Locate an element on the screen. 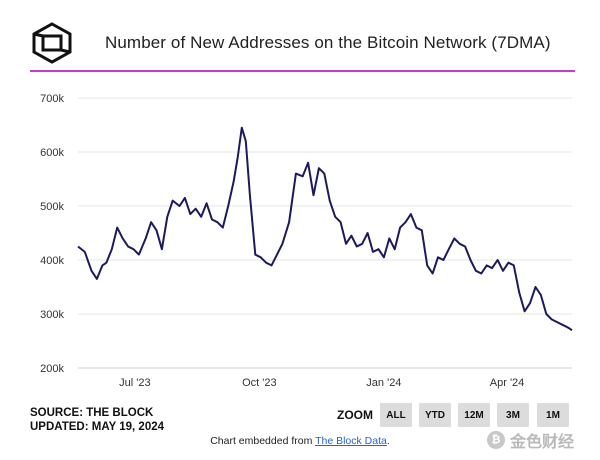 The width and height of the screenshot is (600, 460). y-tick-label: 600k is located at coordinates (52, 153).